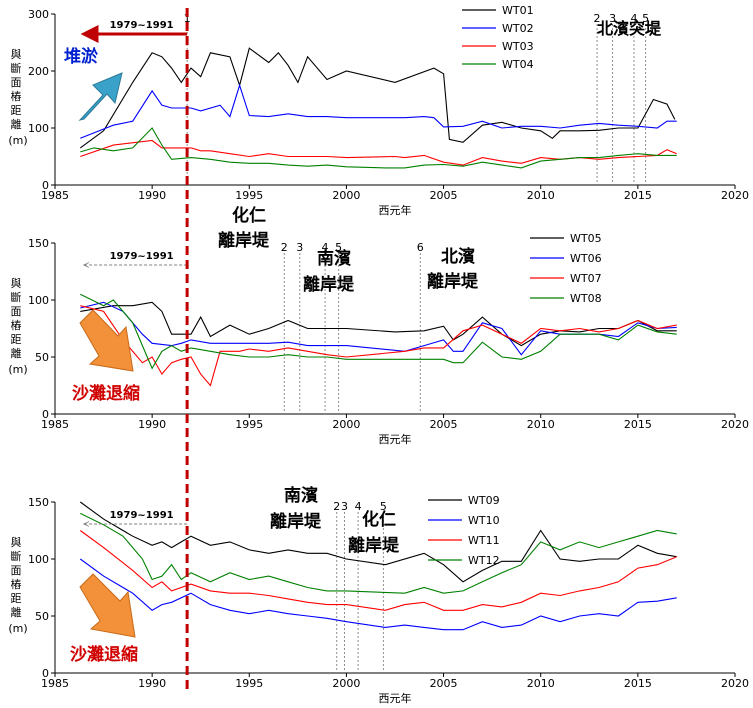 The height and width of the screenshot is (708, 753). Describe the element at coordinates (484, 540) in the screenshot. I see `legend-label: WT11` at that location.